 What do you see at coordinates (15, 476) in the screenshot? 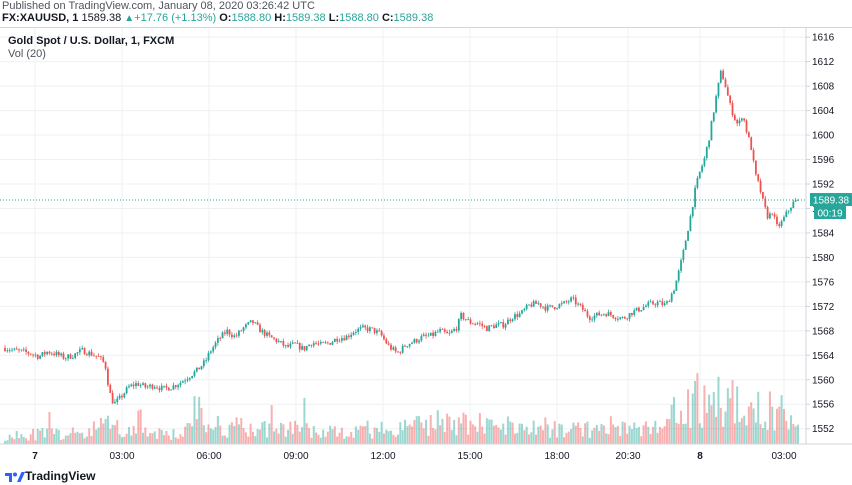
I see `tradingview-logo-icon` at bounding box center [15, 476].